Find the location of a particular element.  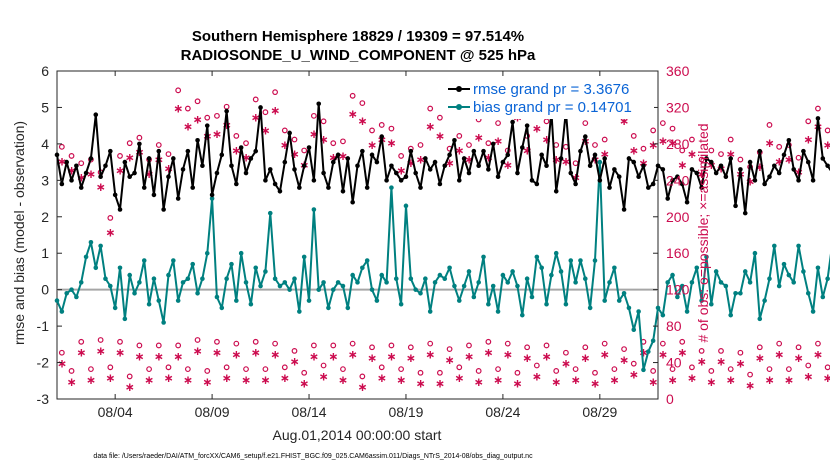

y-tick-label: 2 is located at coordinates (45, 217).